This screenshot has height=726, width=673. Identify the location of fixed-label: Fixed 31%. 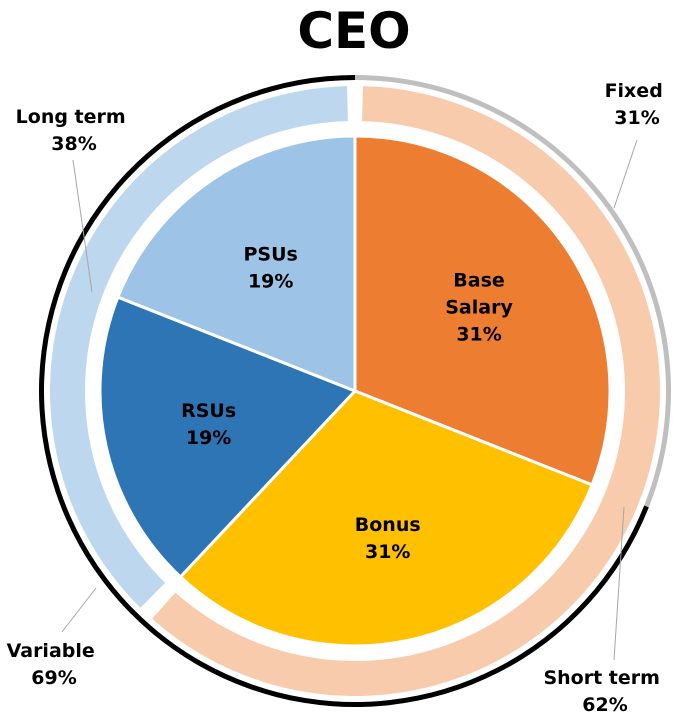
(637, 104).